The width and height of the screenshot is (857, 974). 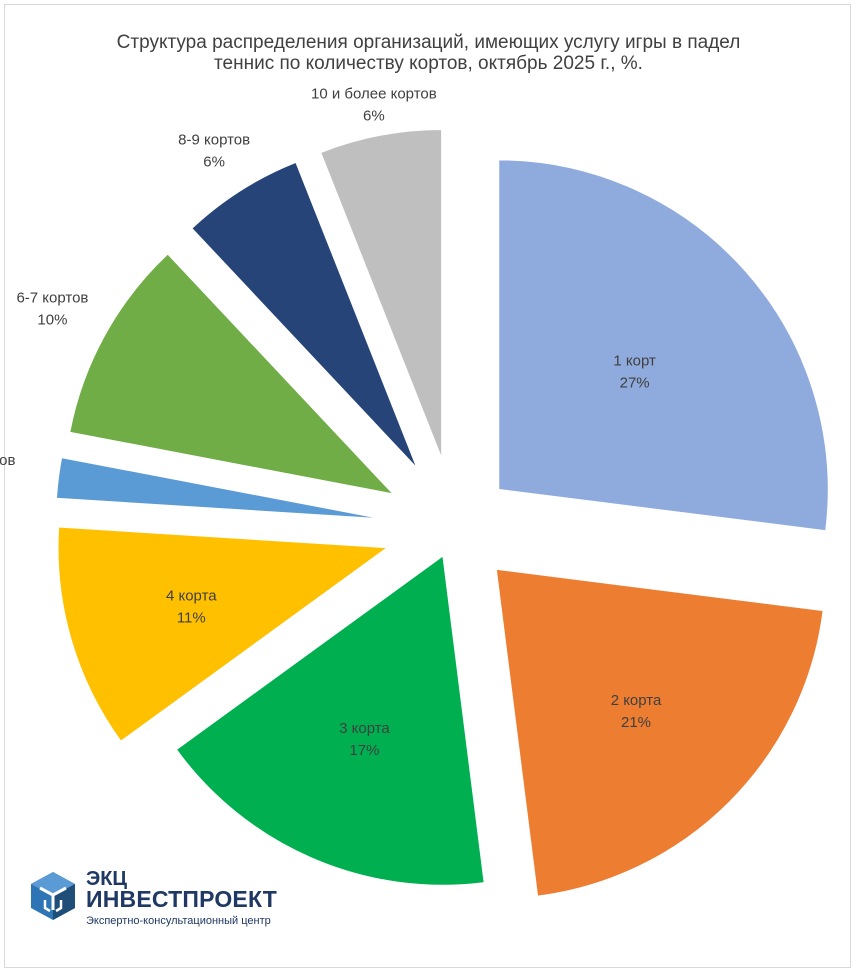 I want to click on slice-category-label: 5 кортов, so click(x=7, y=460).